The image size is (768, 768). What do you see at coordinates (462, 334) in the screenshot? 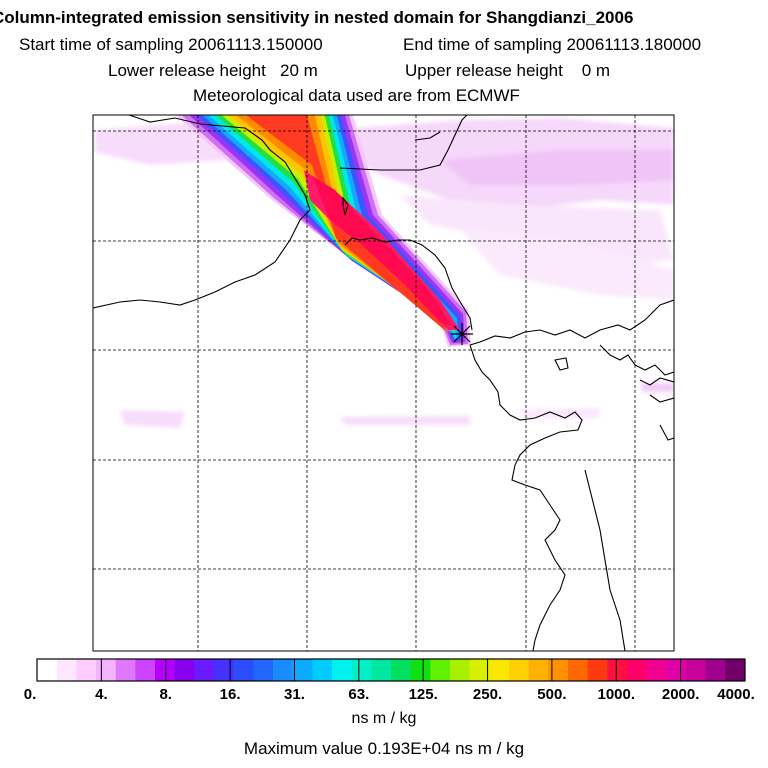
I see `receptor-marker` at bounding box center [462, 334].